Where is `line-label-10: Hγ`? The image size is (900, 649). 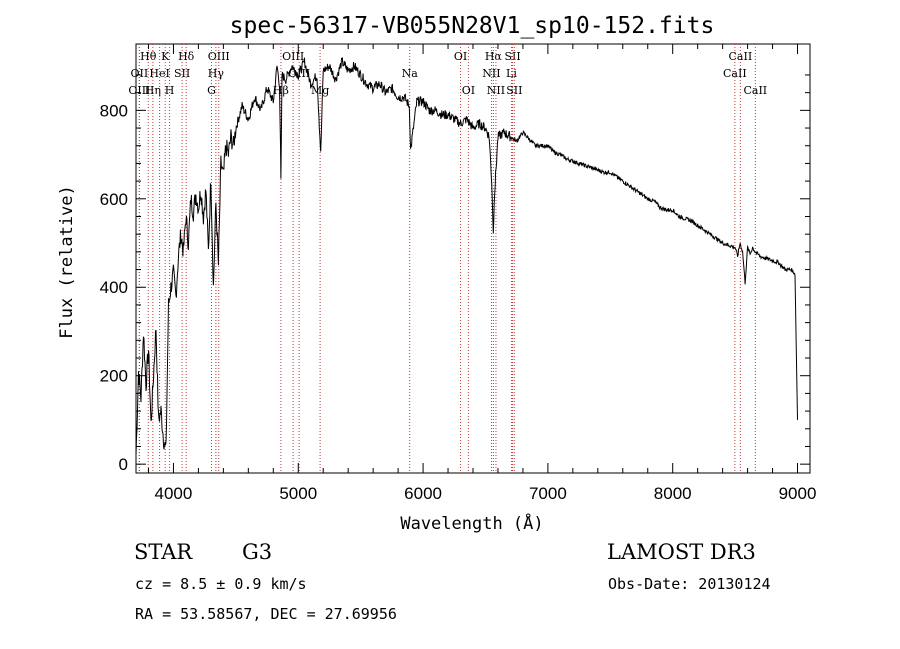 line-label-10: Hγ is located at coordinates (216, 73).